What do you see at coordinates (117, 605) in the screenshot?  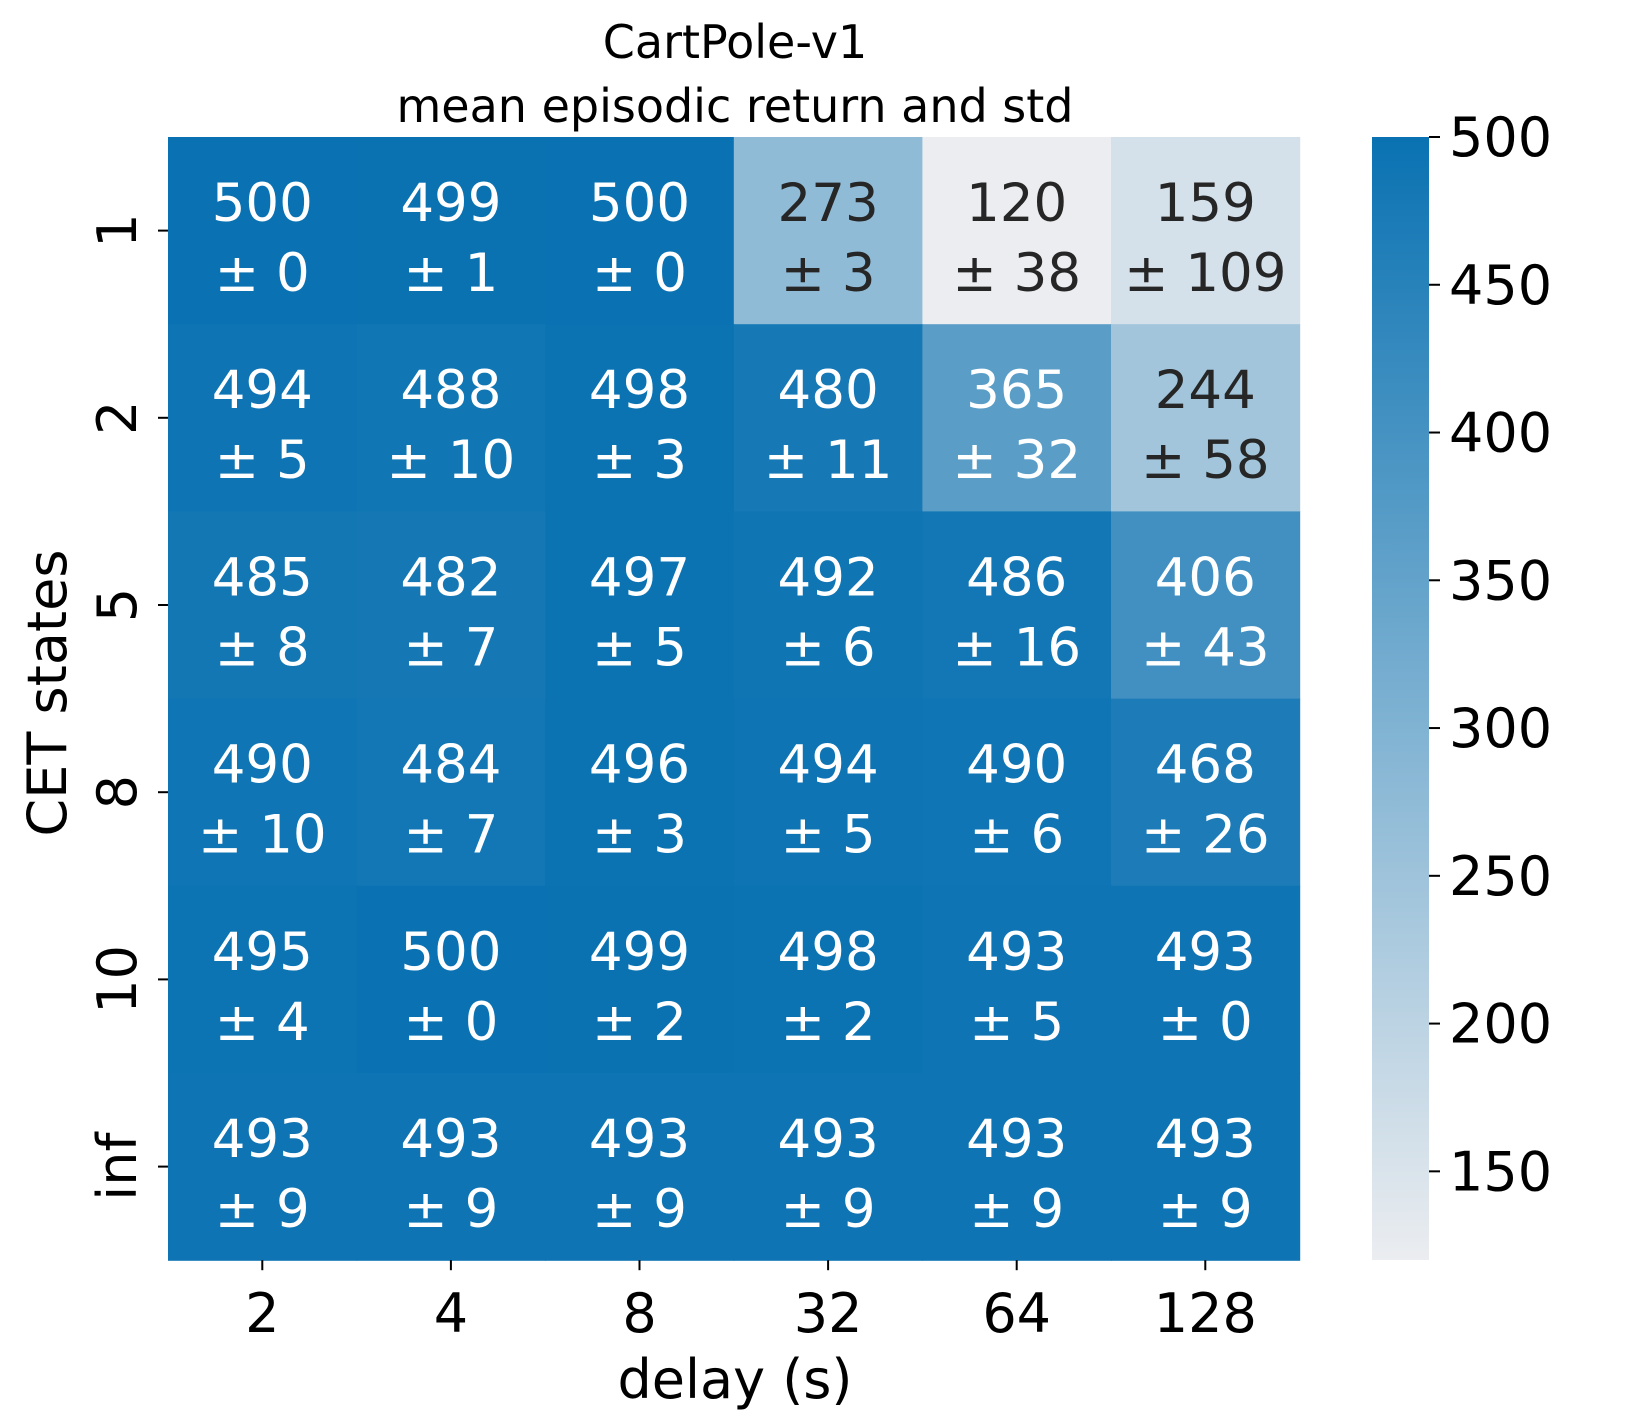 I see `y-tick-label: 5` at bounding box center [117, 605].